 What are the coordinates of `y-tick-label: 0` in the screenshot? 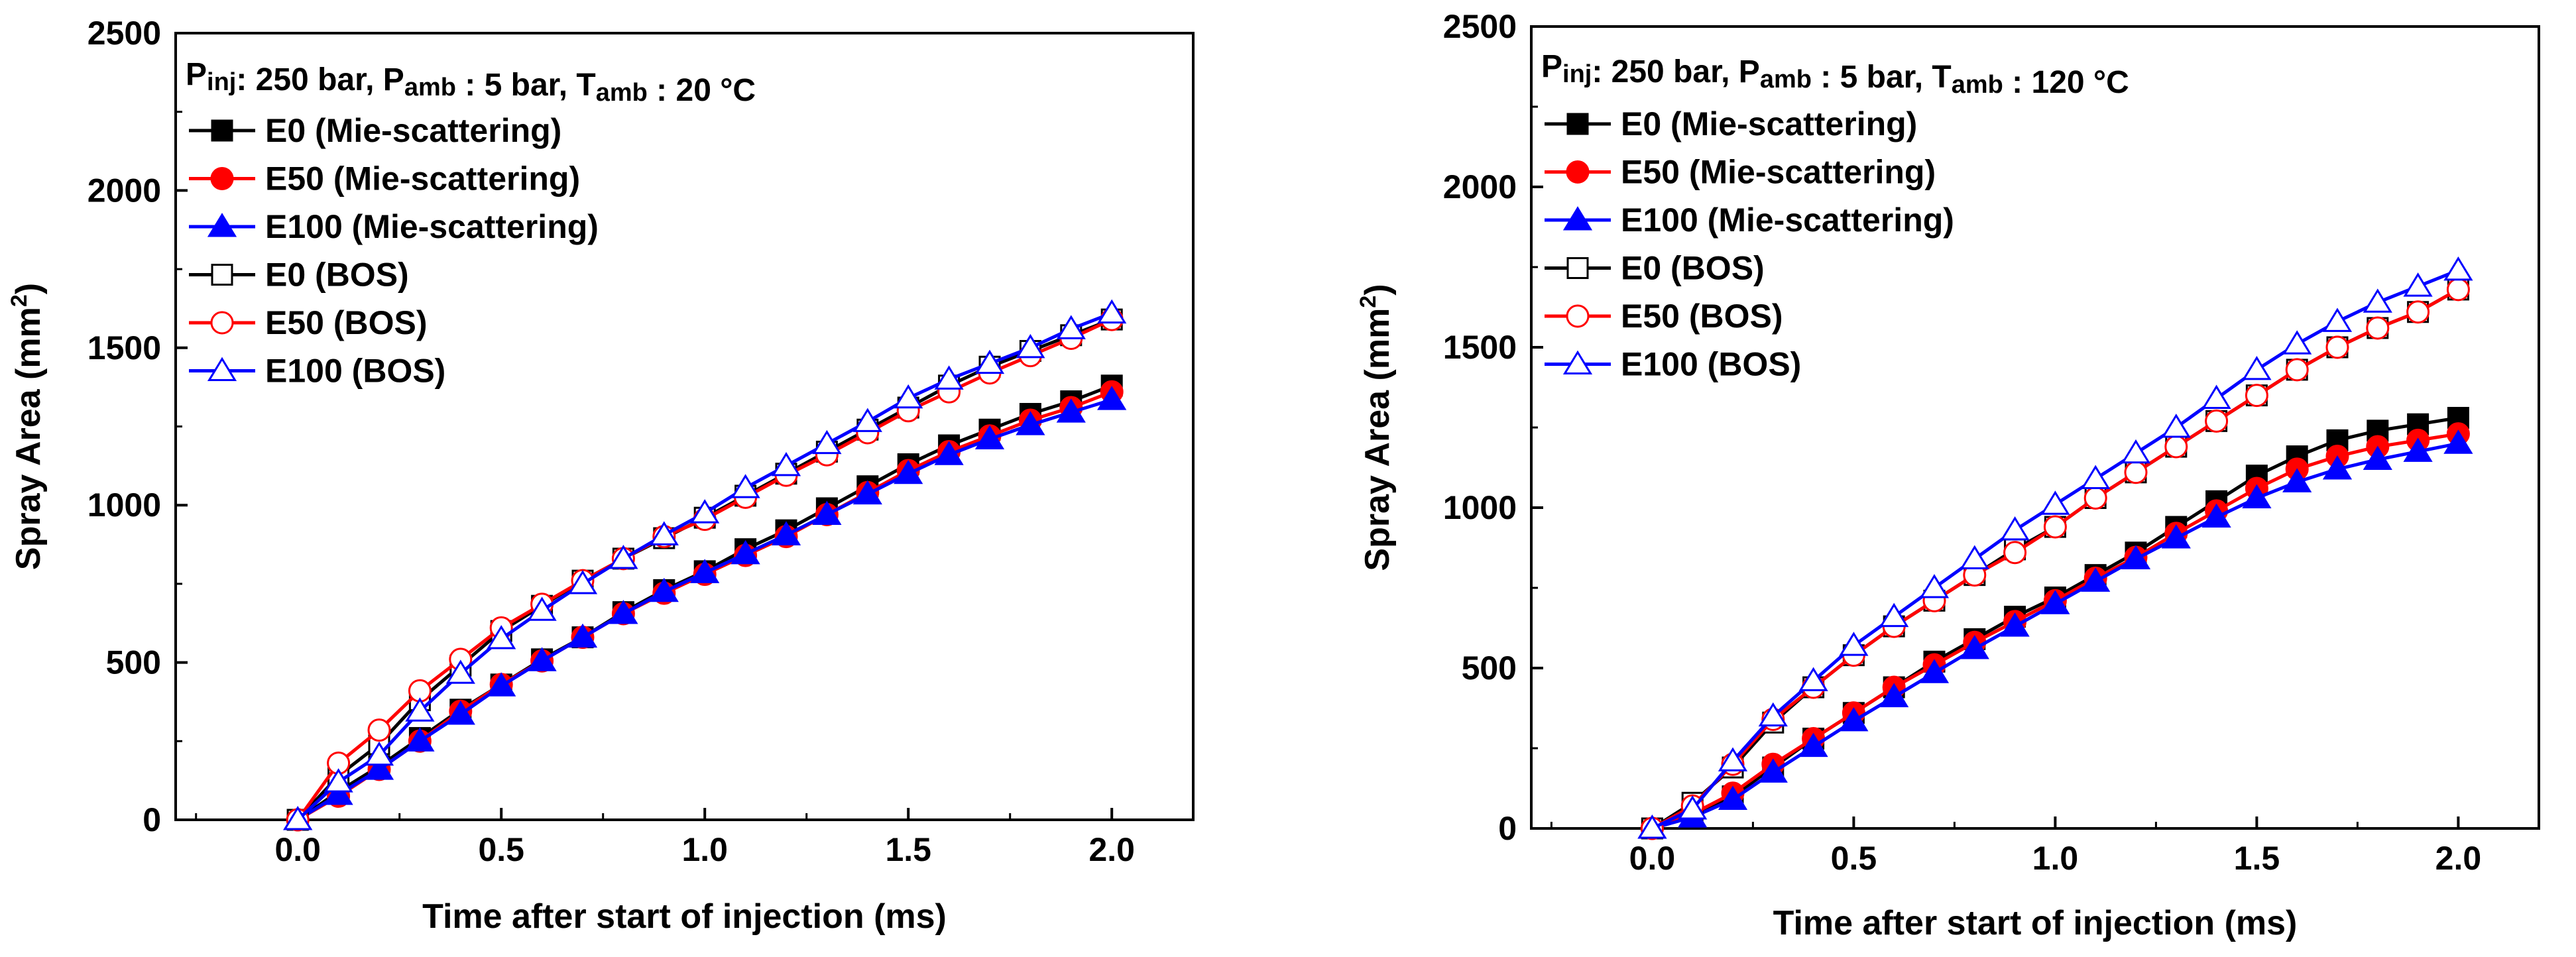 It's located at (152, 819).